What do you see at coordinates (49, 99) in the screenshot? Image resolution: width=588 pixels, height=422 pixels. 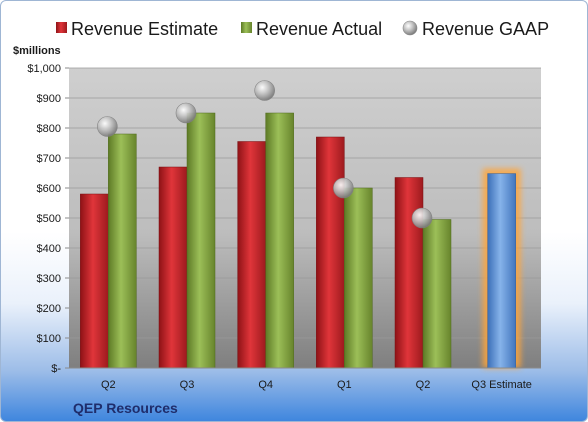 I see `y-tick-label: $900` at bounding box center [49, 99].